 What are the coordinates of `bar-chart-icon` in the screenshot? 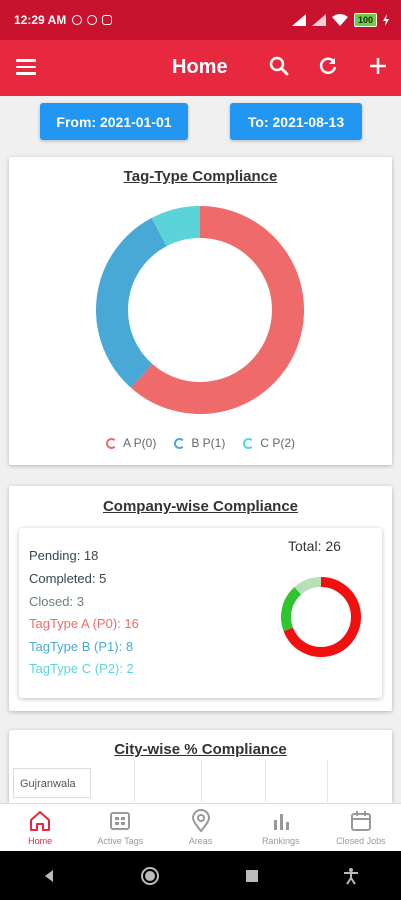 It's located at (281, 822).